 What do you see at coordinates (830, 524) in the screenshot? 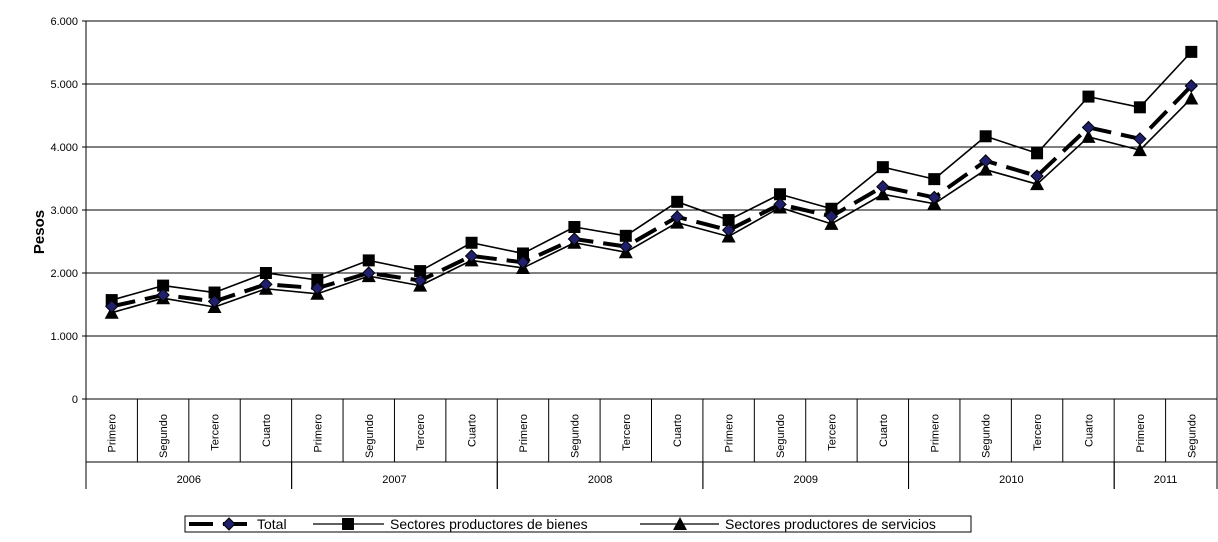
I see `legend-label: Sectores productores de servicios` at bounding box center [830, 524].